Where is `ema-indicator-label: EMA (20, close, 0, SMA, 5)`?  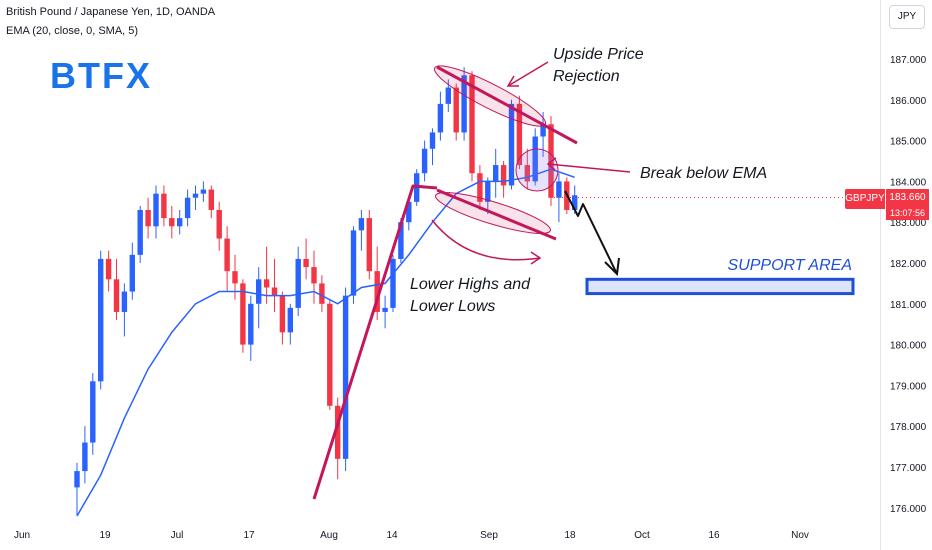
ema-indicator-label: EMA (20, close, 0, SMA, 5) is located at coordinates (72, 31).